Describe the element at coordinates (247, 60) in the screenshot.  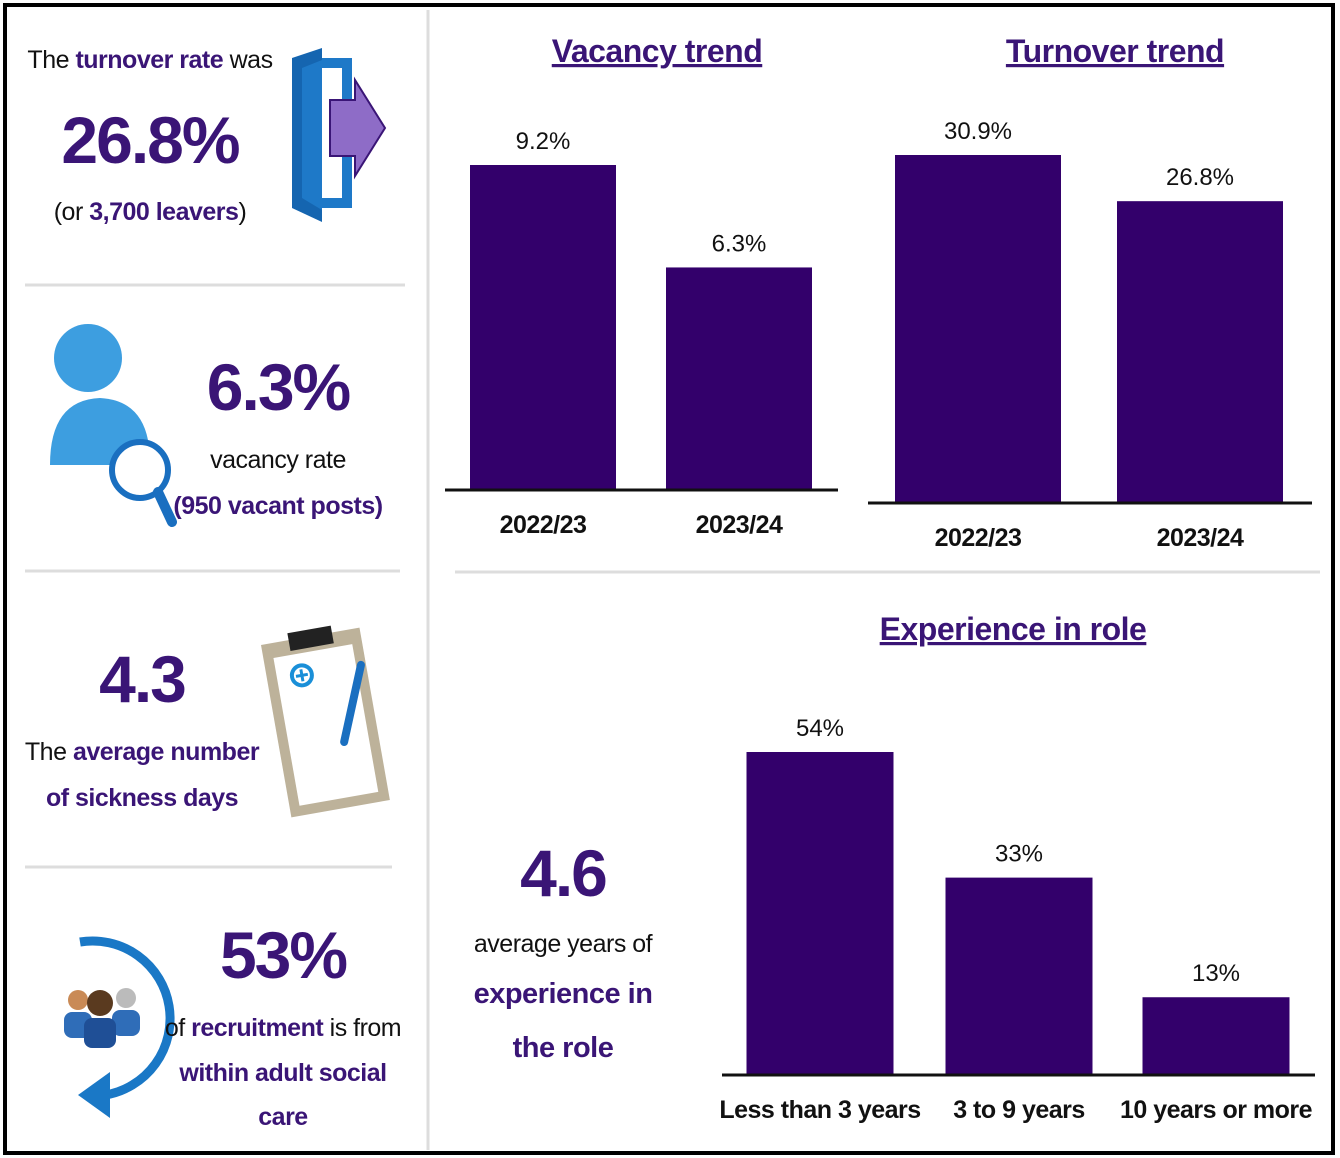
I see `text-segment: was` at that location.